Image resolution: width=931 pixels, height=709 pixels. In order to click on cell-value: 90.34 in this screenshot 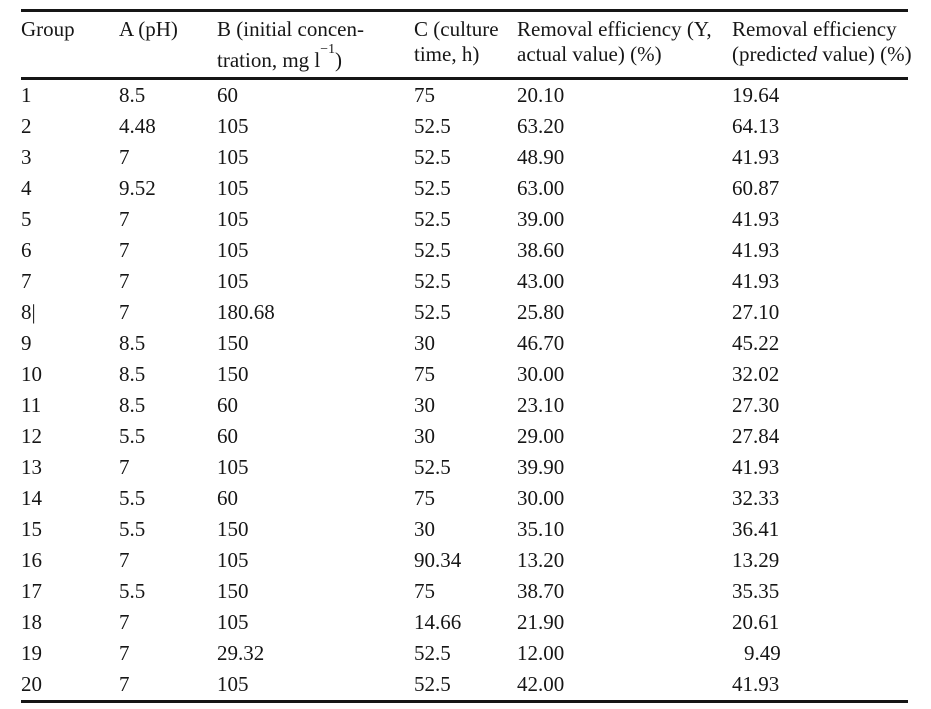, I will do `click(438, 560)`.